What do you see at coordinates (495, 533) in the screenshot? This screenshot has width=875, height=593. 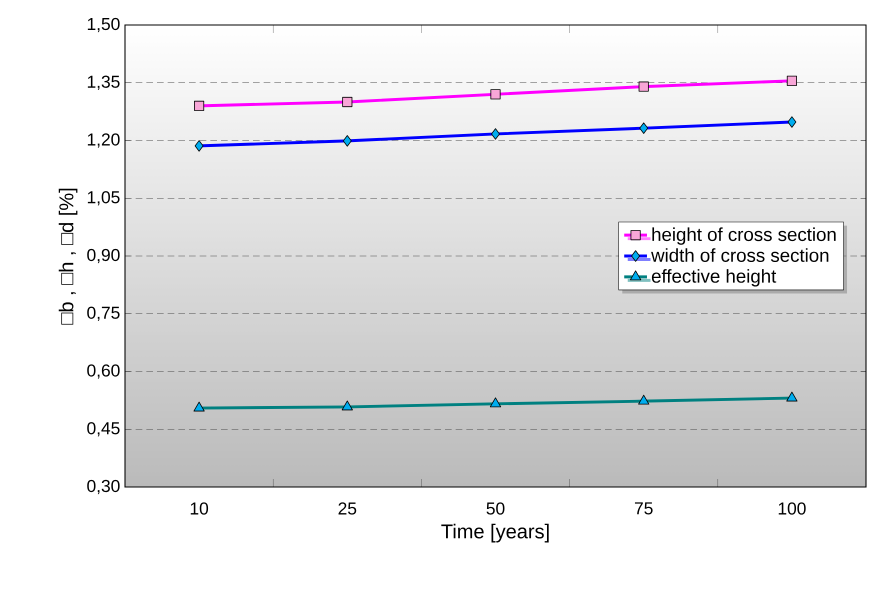 I see `x-axis-title: Time [years]` at bounding box center [495, 533].